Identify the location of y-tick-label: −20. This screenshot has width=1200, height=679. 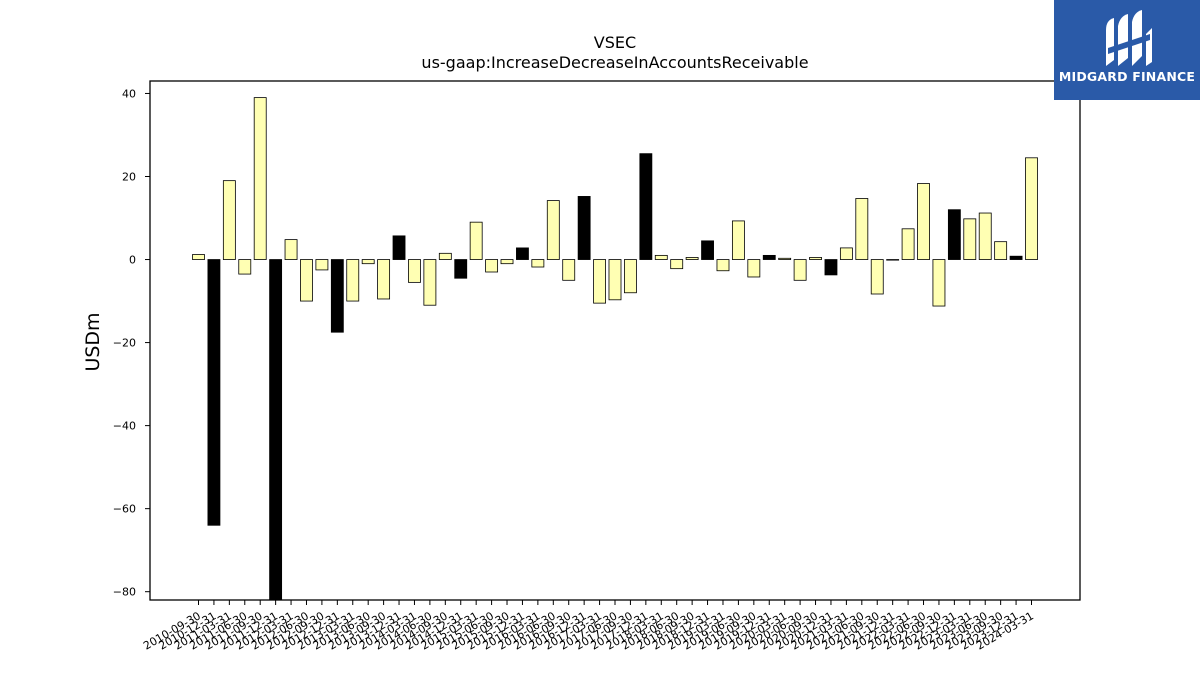
(124, 343).